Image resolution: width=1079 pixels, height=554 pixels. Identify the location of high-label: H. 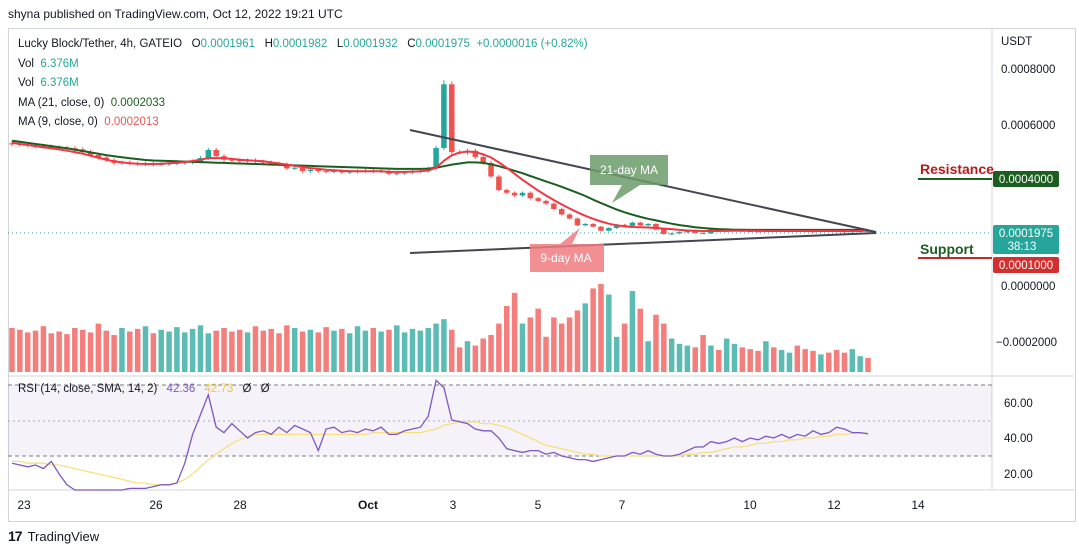
(268, 44).